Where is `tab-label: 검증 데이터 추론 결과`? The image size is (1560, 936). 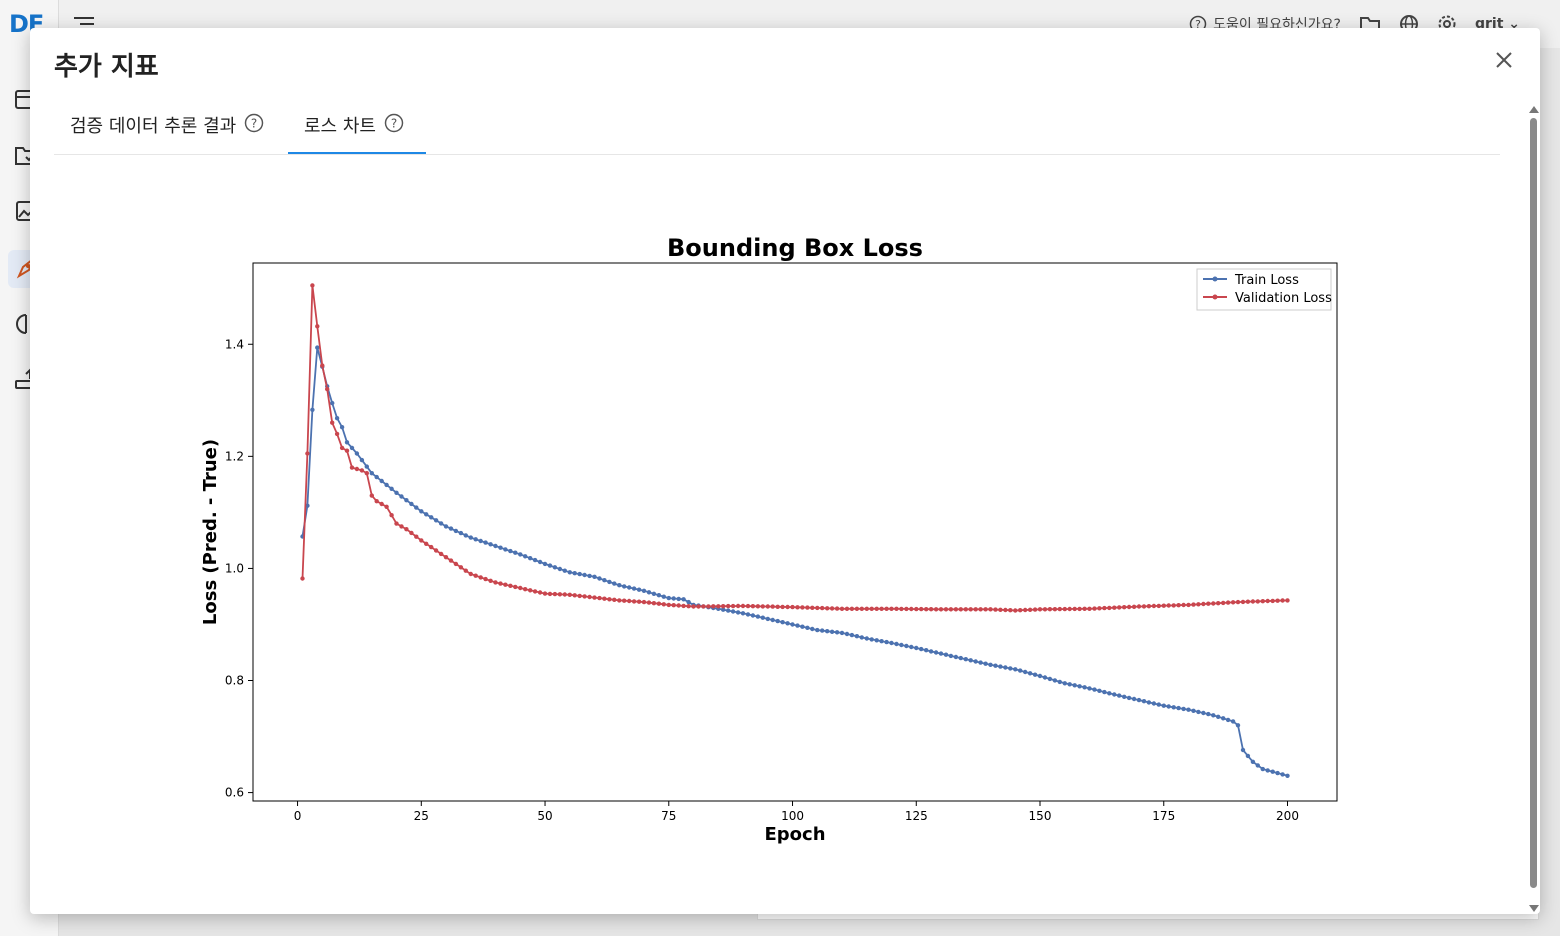 tab-label: 검증 데이터 추론 결과 is located at coordinates (153, 126).